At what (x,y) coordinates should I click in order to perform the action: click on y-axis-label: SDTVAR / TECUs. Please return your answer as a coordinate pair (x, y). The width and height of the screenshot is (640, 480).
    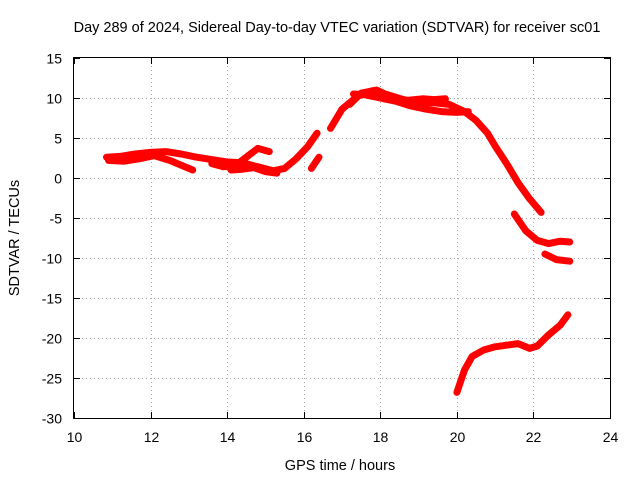
    Looking at the image, I should click on (15, 238).